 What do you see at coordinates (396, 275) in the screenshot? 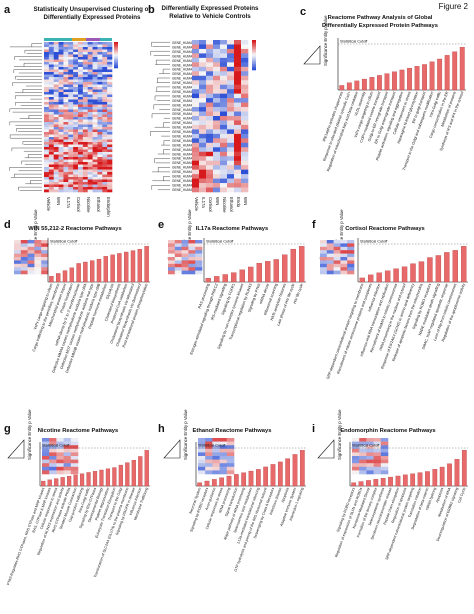
I see `panel-f-bar` at bounding box center [396, 275].